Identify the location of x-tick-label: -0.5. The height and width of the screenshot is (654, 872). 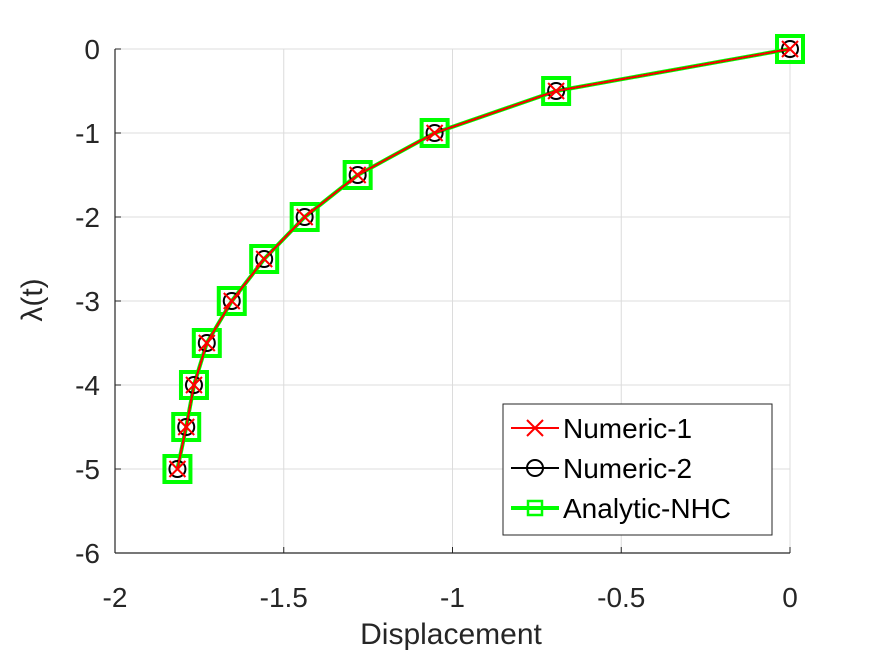
(621, 597).